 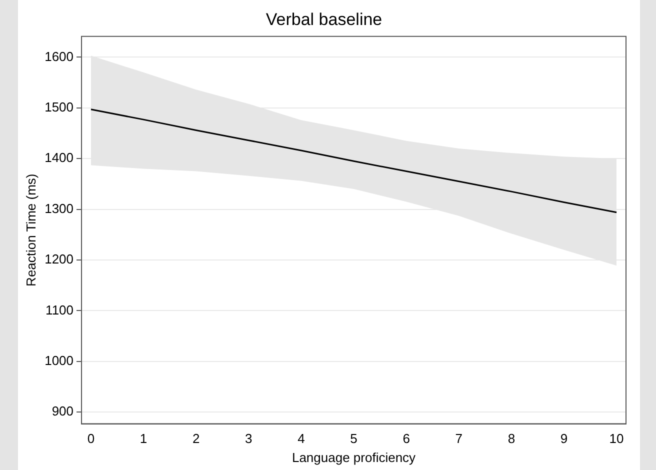 What do you see at coordinates (59, 208) in the screenshot?
I see `y-tick-label: 1300` at bounding box center [59, 208].